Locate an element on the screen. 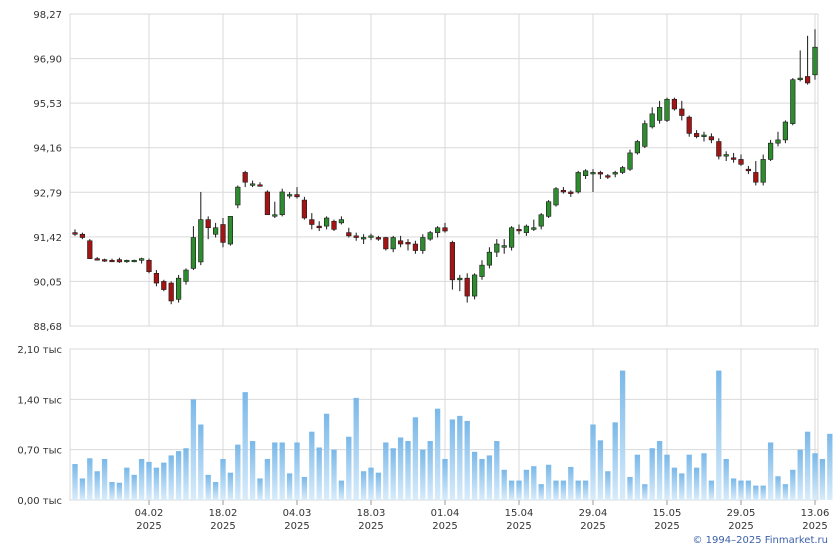 This screenshot has height=550, width=840. x-tick-date: 15.05 is located at coordinates (667, 513).